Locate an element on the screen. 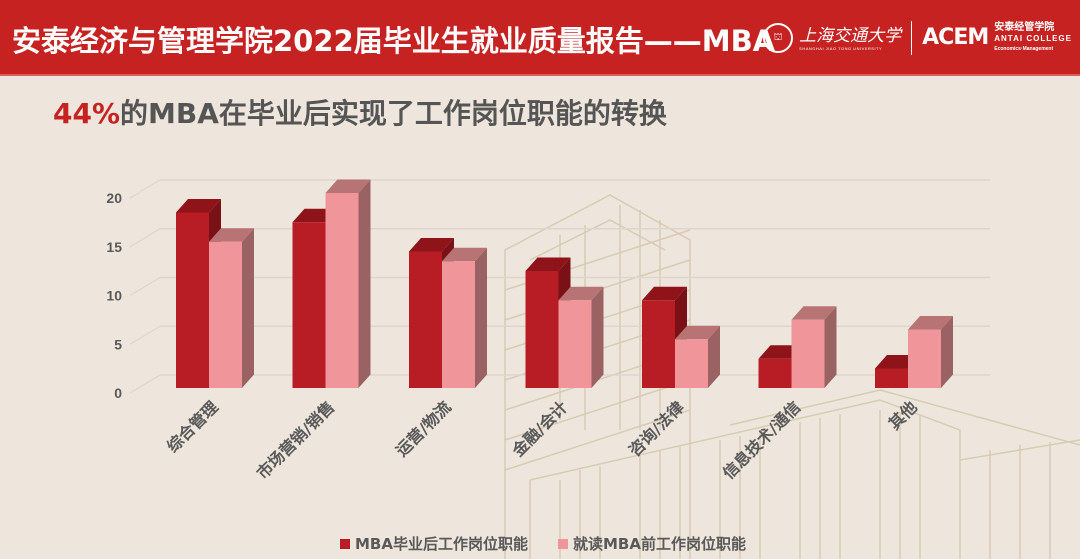  legend-item-before: 就读MBA前工作岗位职能 is located at coordinates (651, 543).